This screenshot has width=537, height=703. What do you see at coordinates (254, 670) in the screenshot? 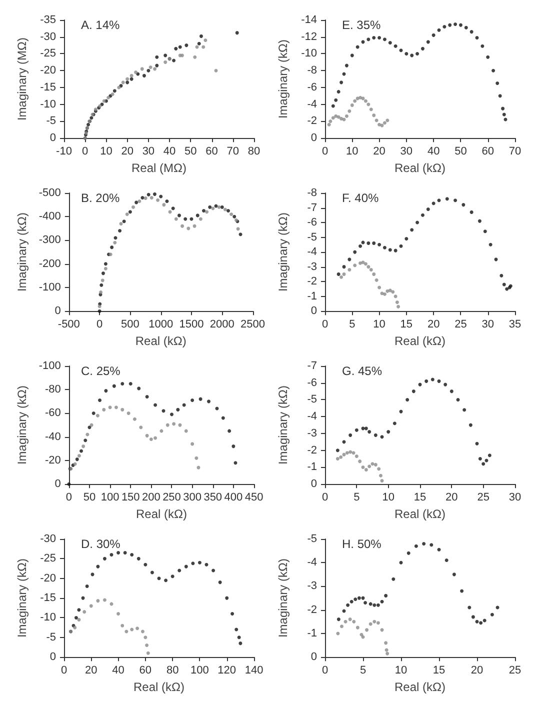
I see `x-tick-label: 140` at bounding box center [254, 670].